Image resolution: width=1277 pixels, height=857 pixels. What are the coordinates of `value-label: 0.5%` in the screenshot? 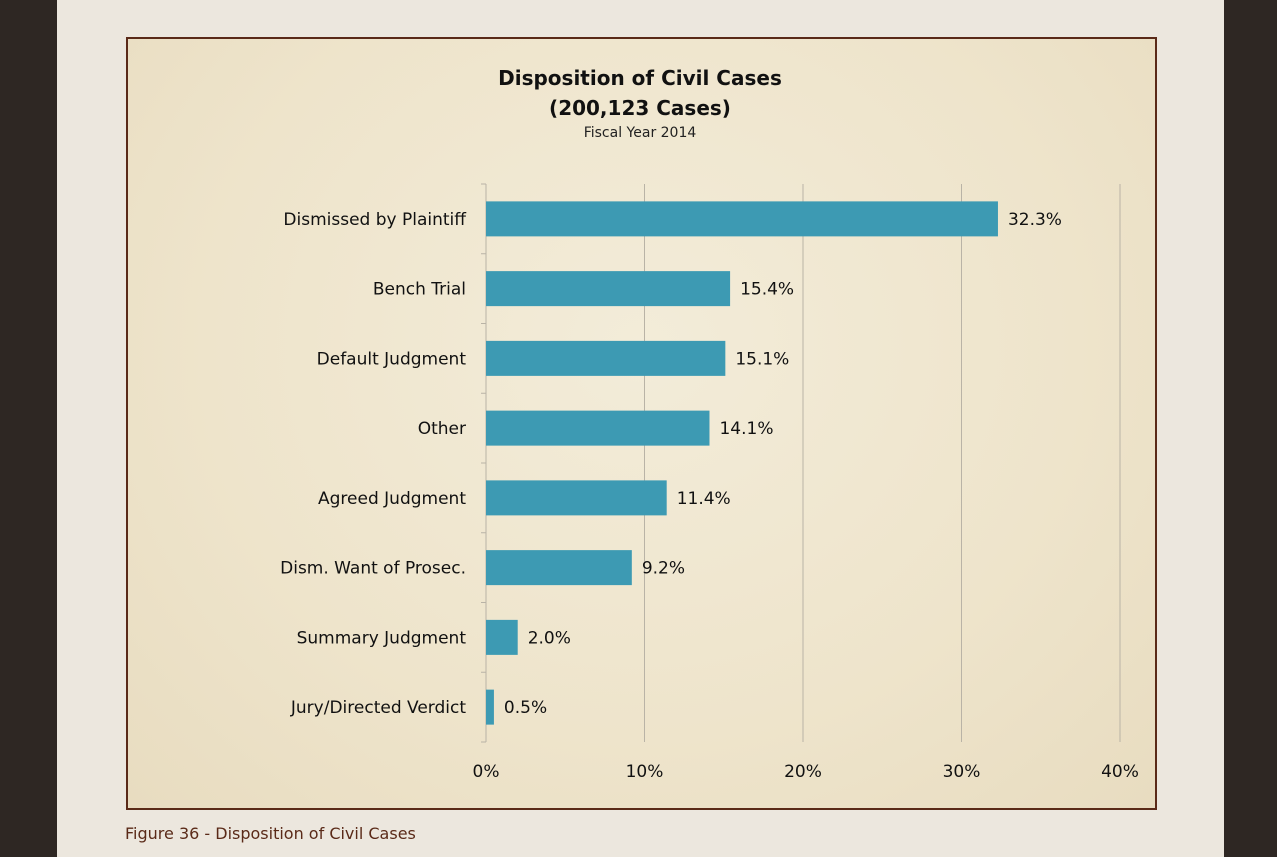 It's located at (525, 708).